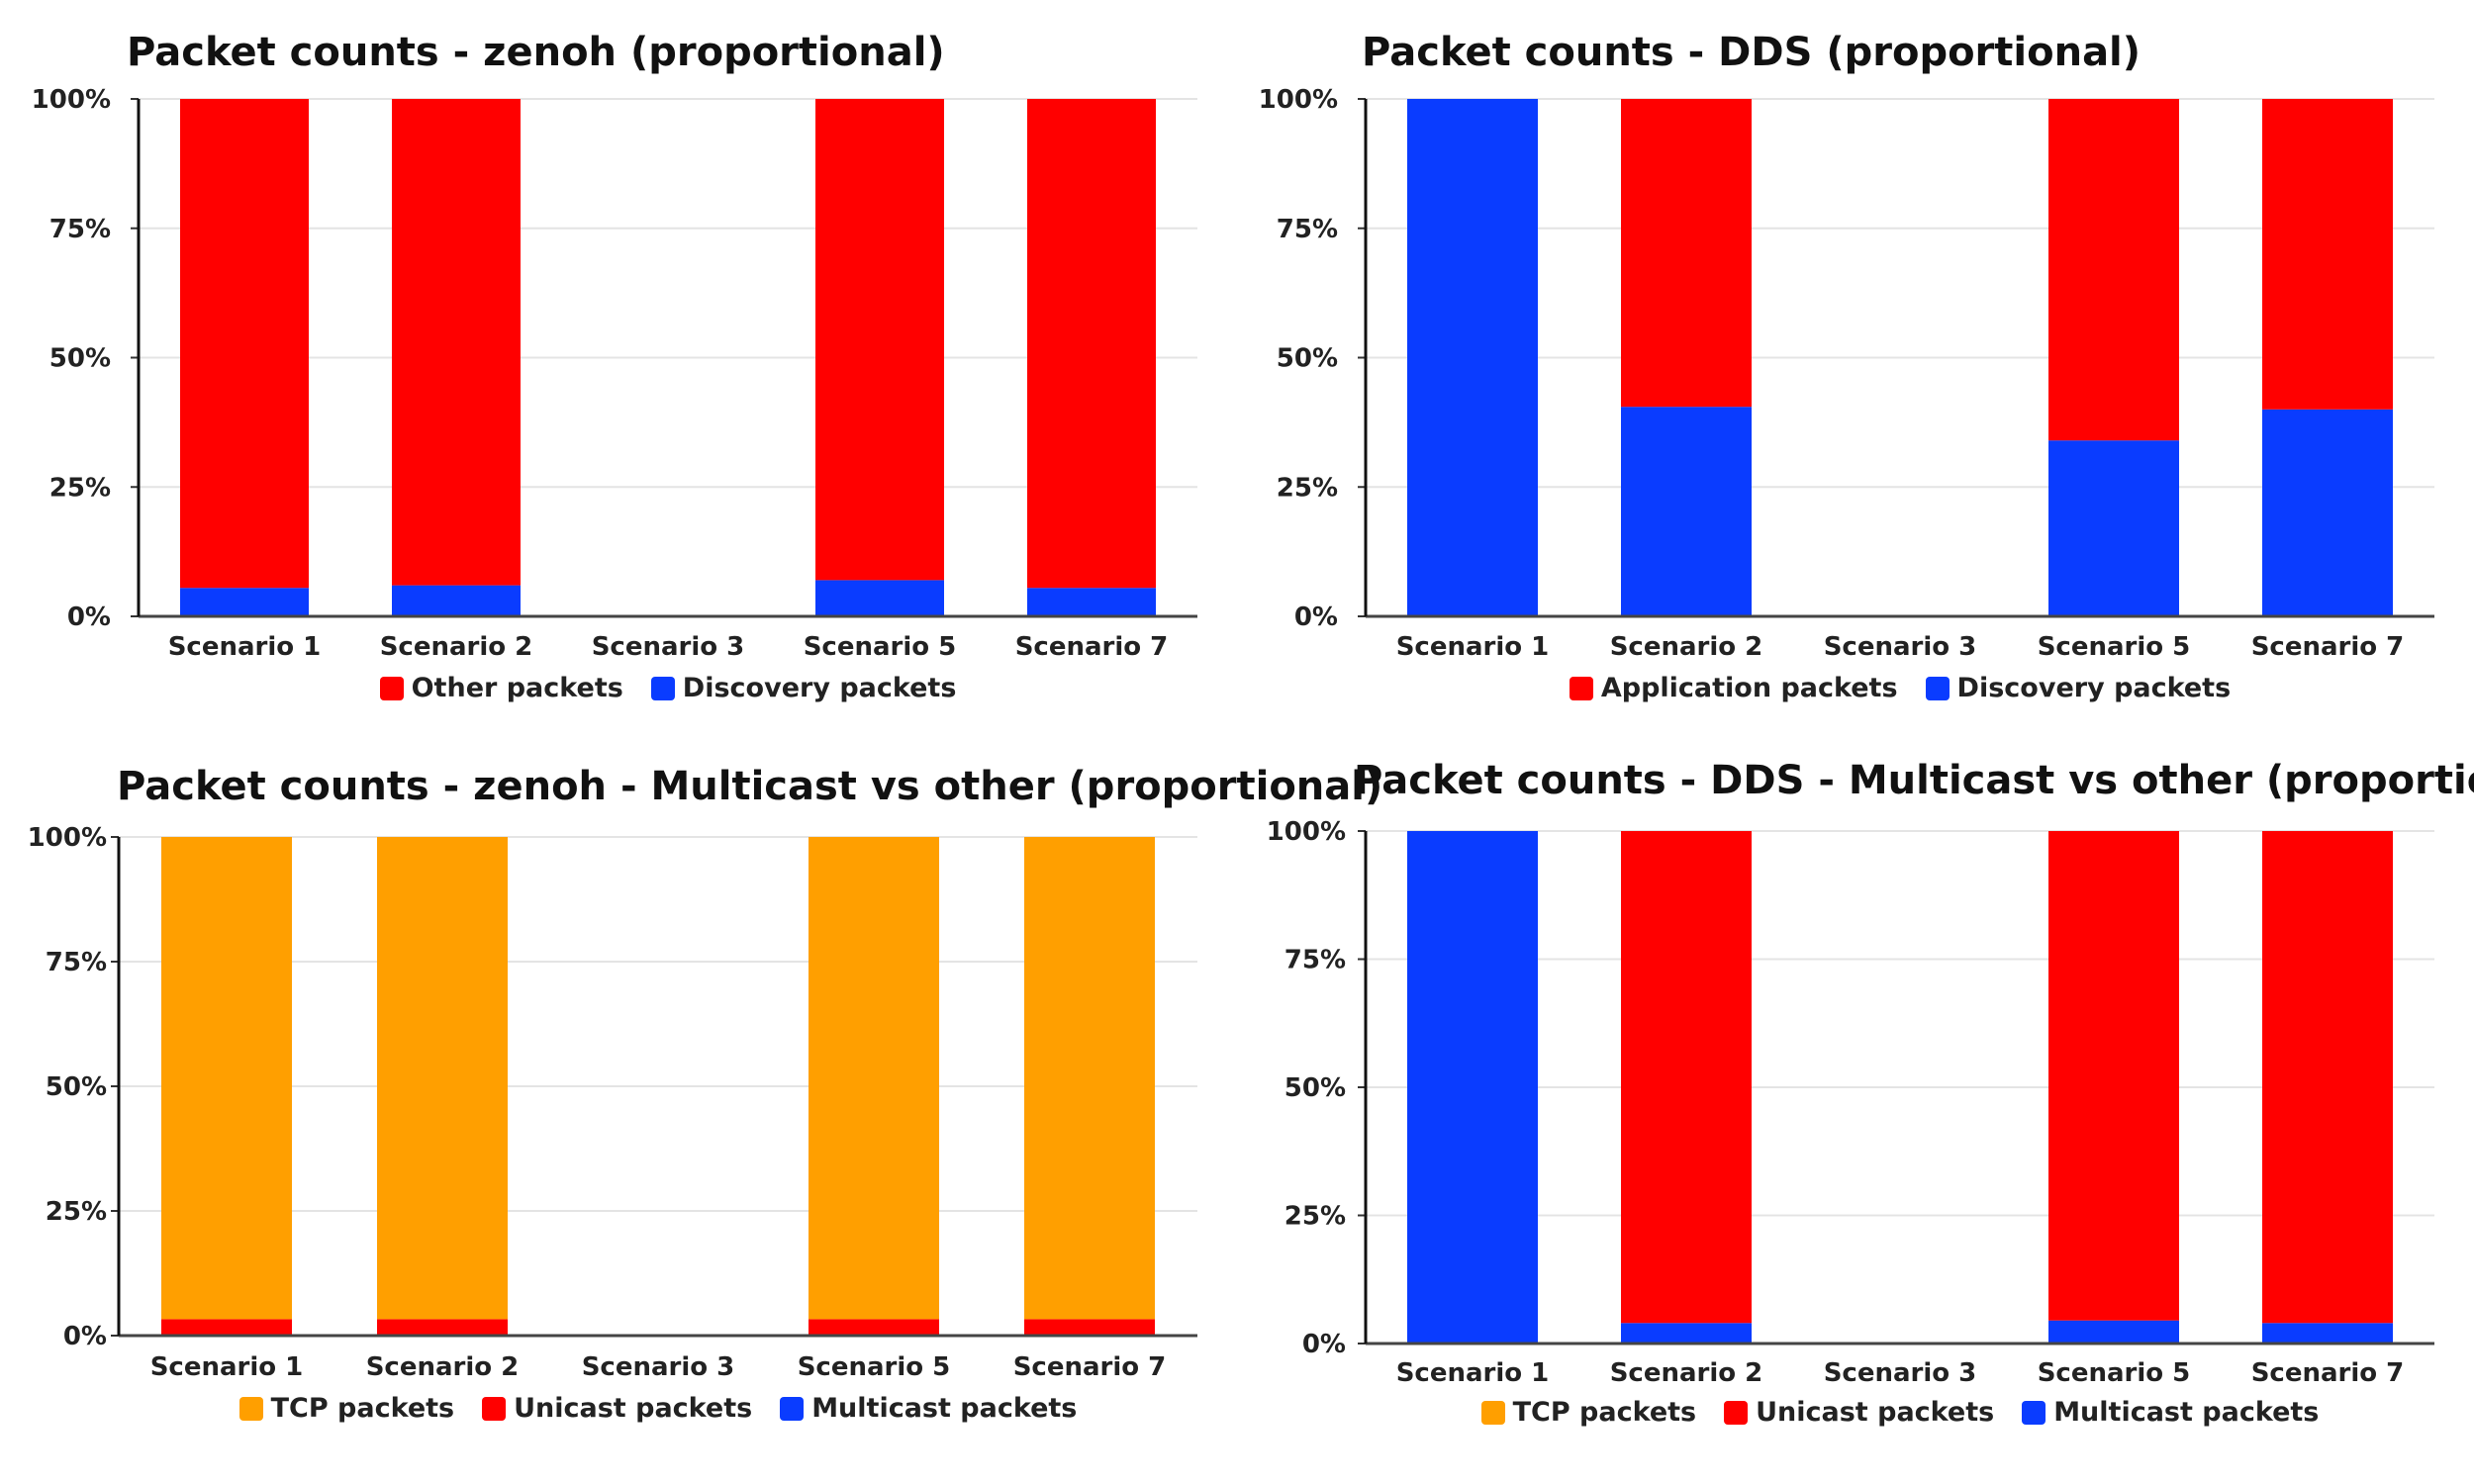 The width and height of the screenshot is (2474, 1484). I want to click on legend-label: Other packets, so click(517, 688).